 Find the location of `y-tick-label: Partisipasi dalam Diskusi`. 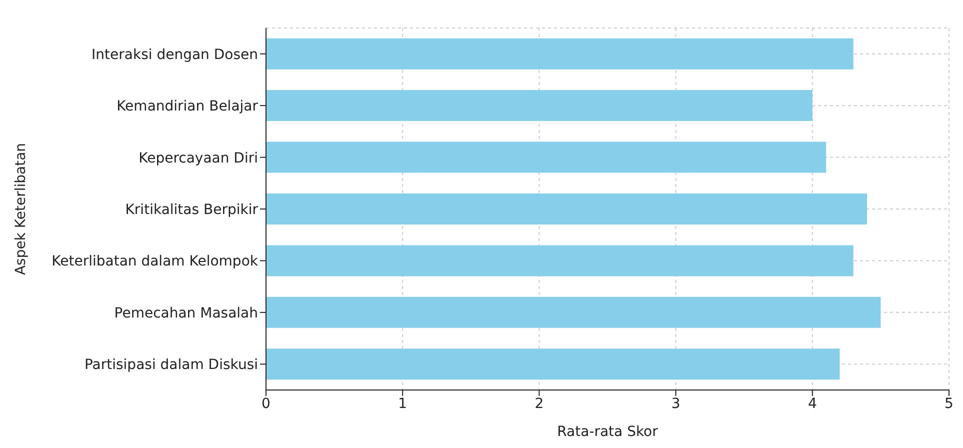

y-tick-label: Partisipasi dalam Diskusi is located at coordinates (171, 365).